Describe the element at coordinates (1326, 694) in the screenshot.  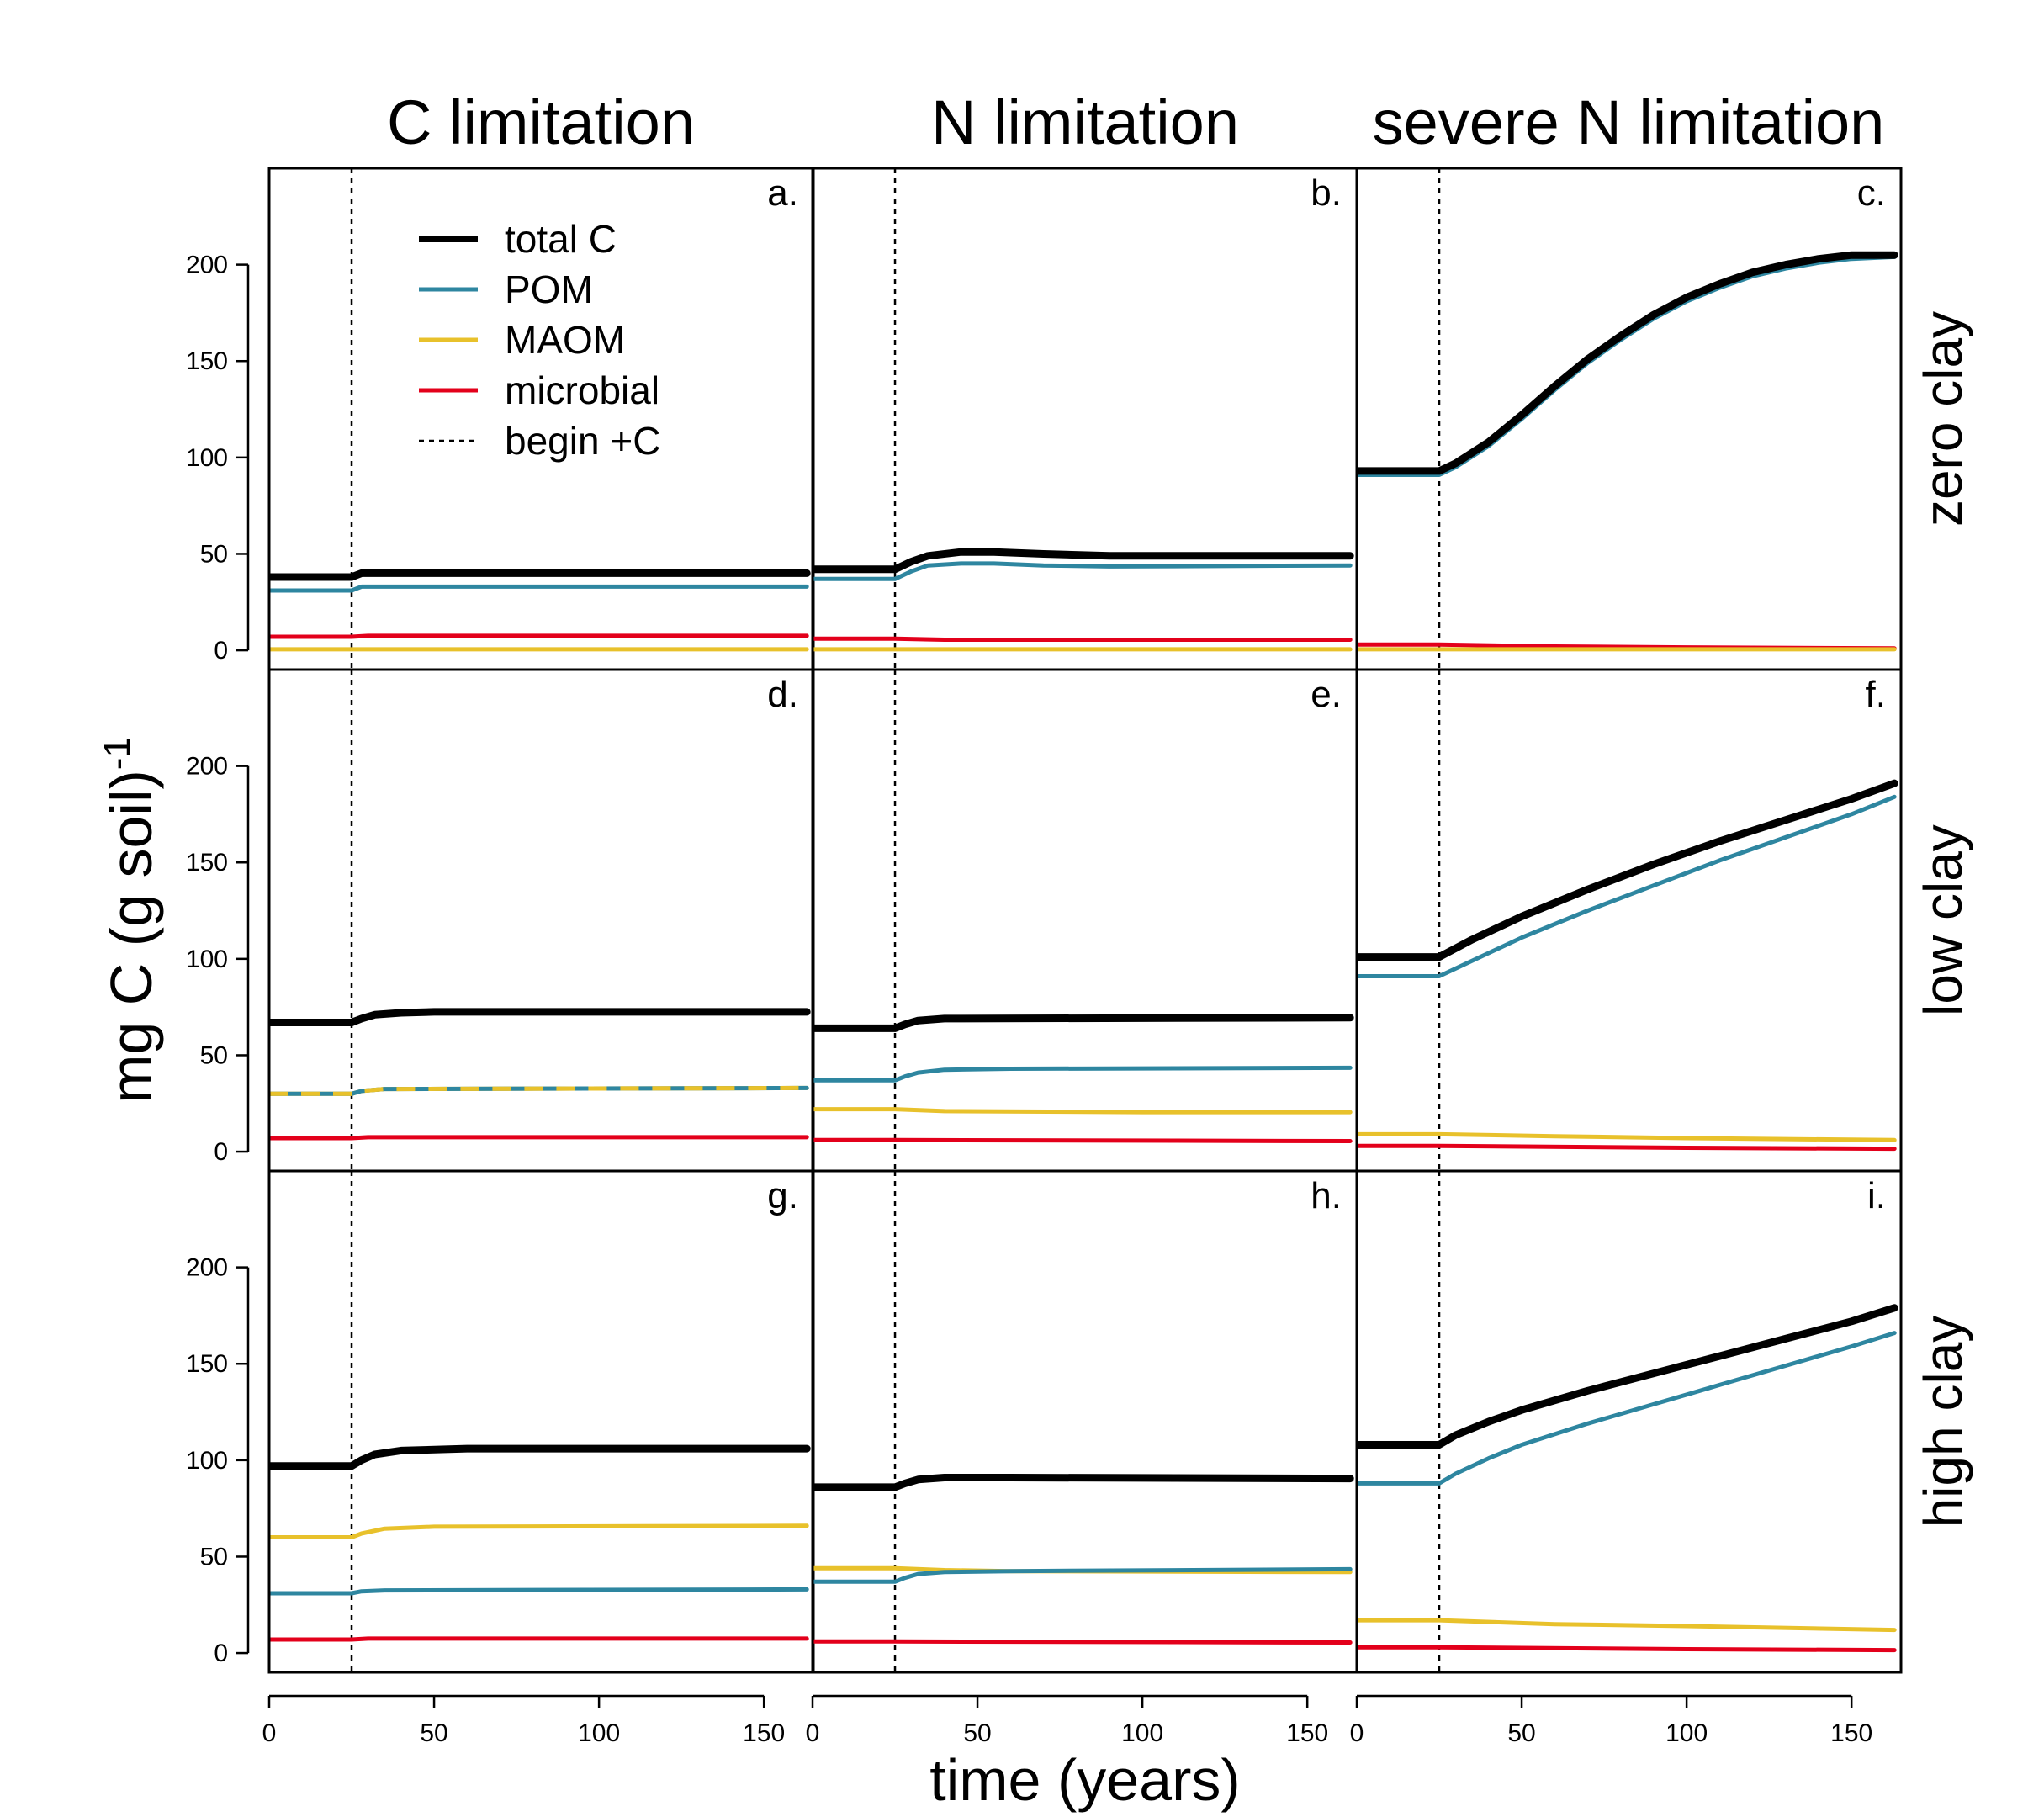
I see `panel-letter: e.` at that location.